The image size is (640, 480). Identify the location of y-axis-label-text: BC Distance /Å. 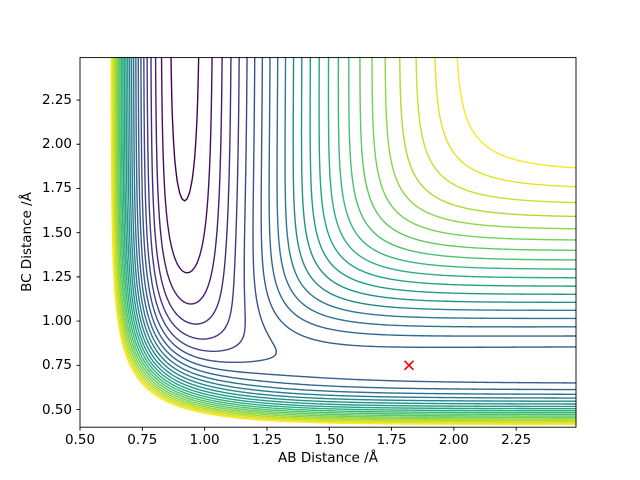
(27, 242).